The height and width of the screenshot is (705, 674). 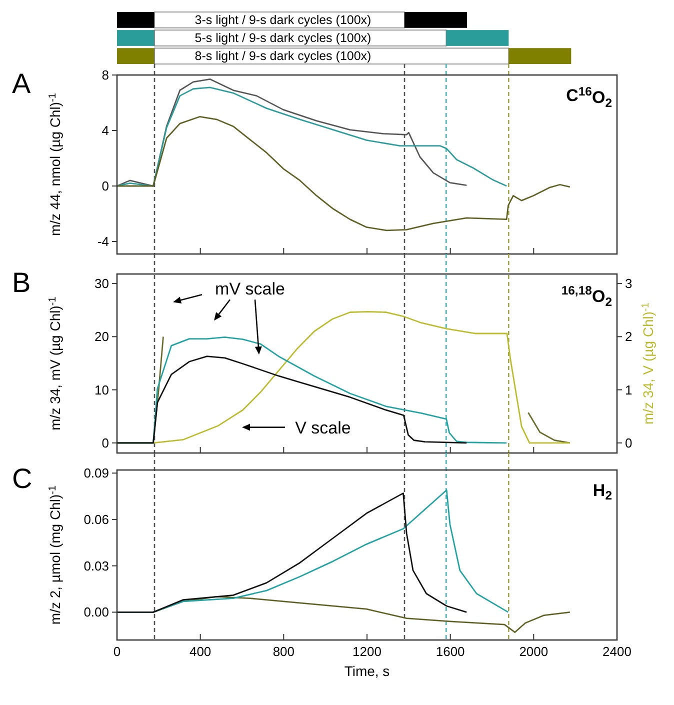 What do you see at coordinates (21, 282) in the screenshot?
I see `text: B` at bounding box center [21, 282].